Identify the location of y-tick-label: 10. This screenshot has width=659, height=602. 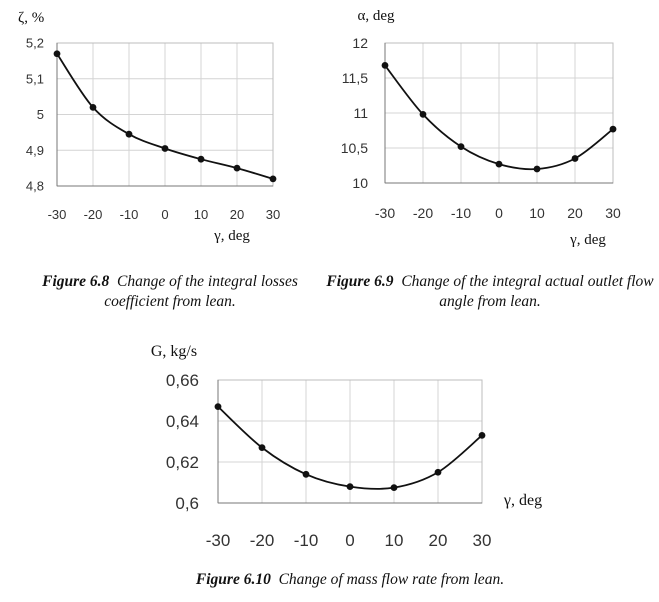
(360, 183).